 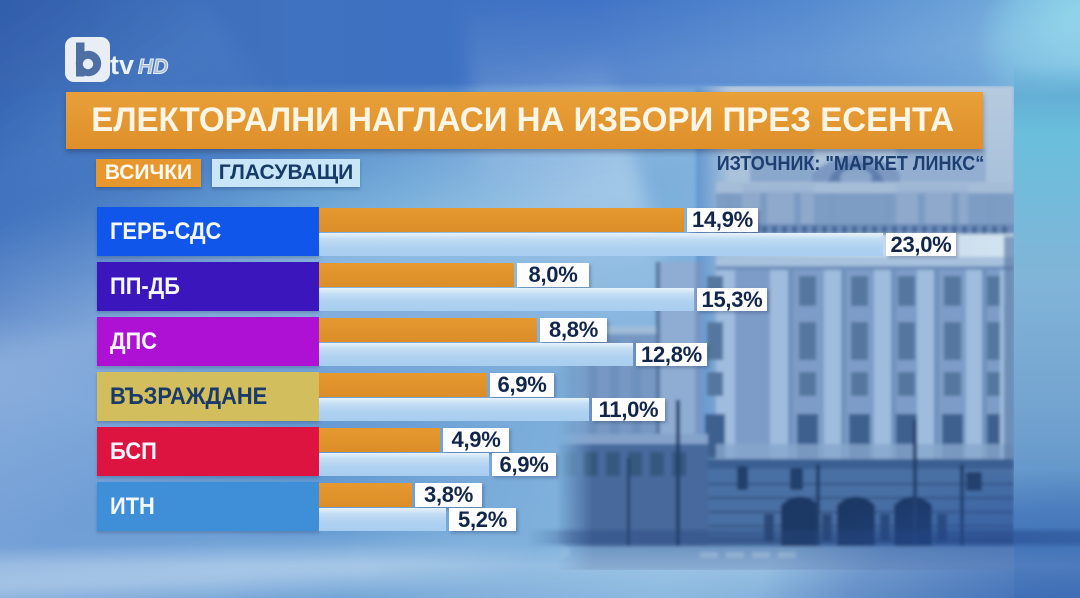 I want to click on svg-text: tv, so click(x=122, y=65).